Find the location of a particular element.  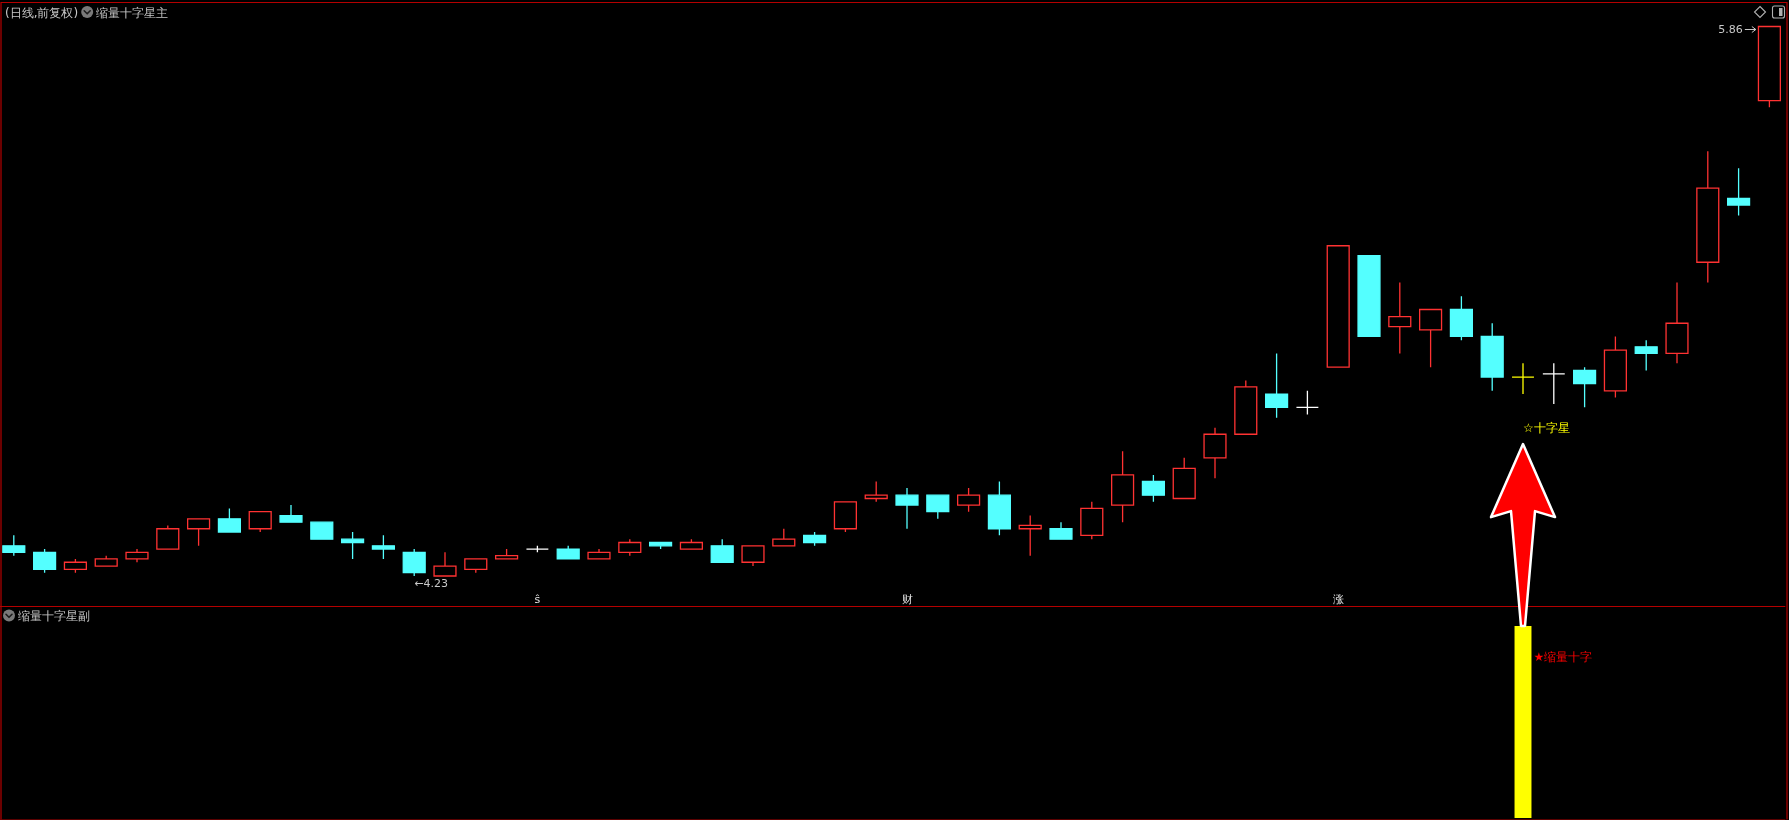

annotation: 5.86 is located at coordinates (1730, 29).